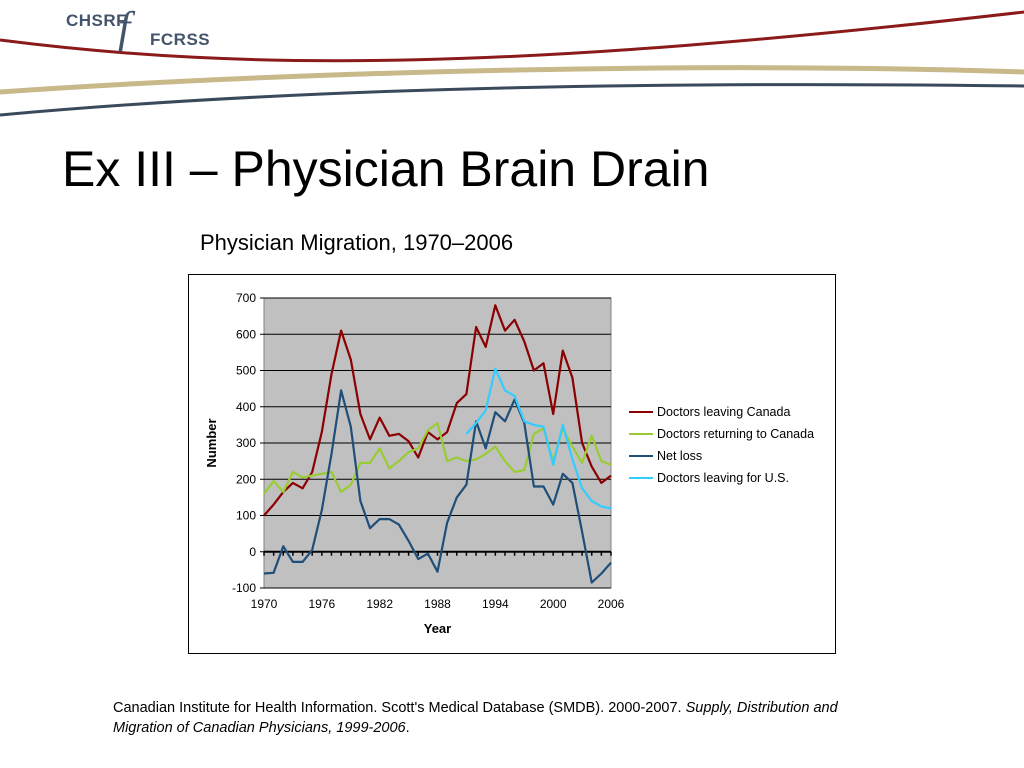 This screenshot has width=1024, height=768. What do you see at coordinates (512, 80) in the screenshot?
I see `header-swoosh-tan` at bounding box center [512, 80].